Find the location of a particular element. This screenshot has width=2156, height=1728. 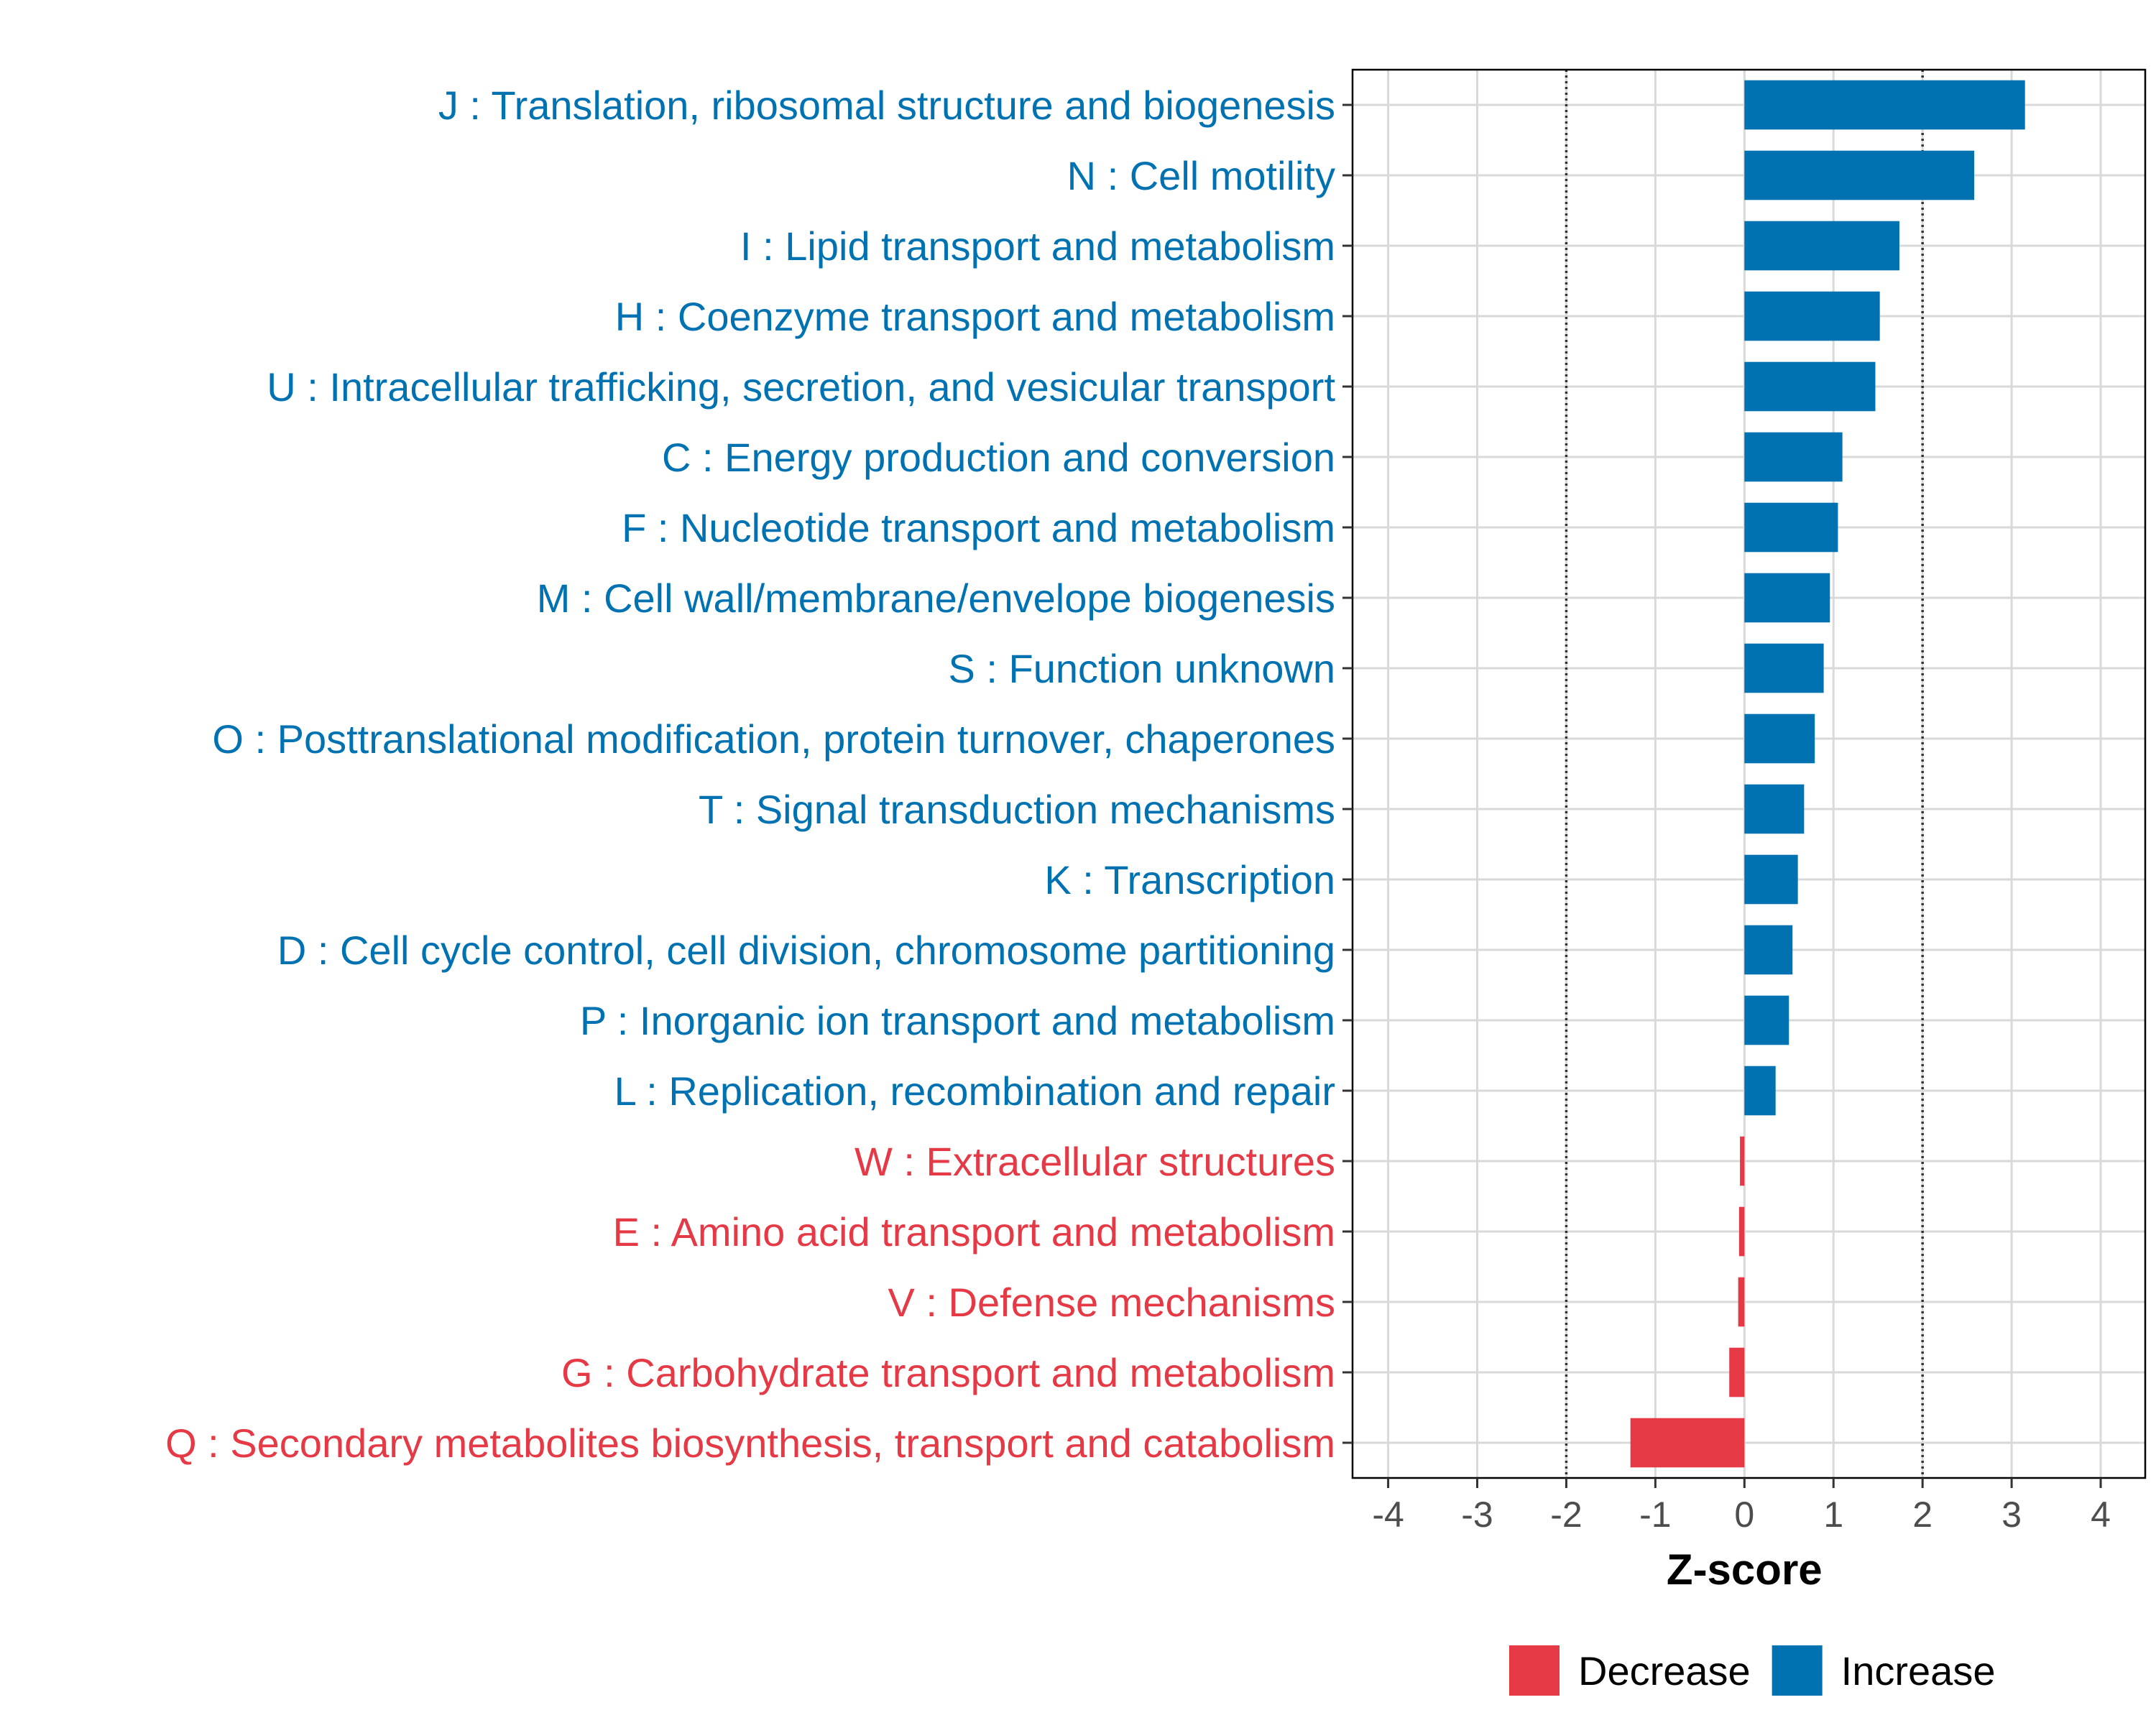

x-tick-label: 4 is located at coordinates (2101, 1515).